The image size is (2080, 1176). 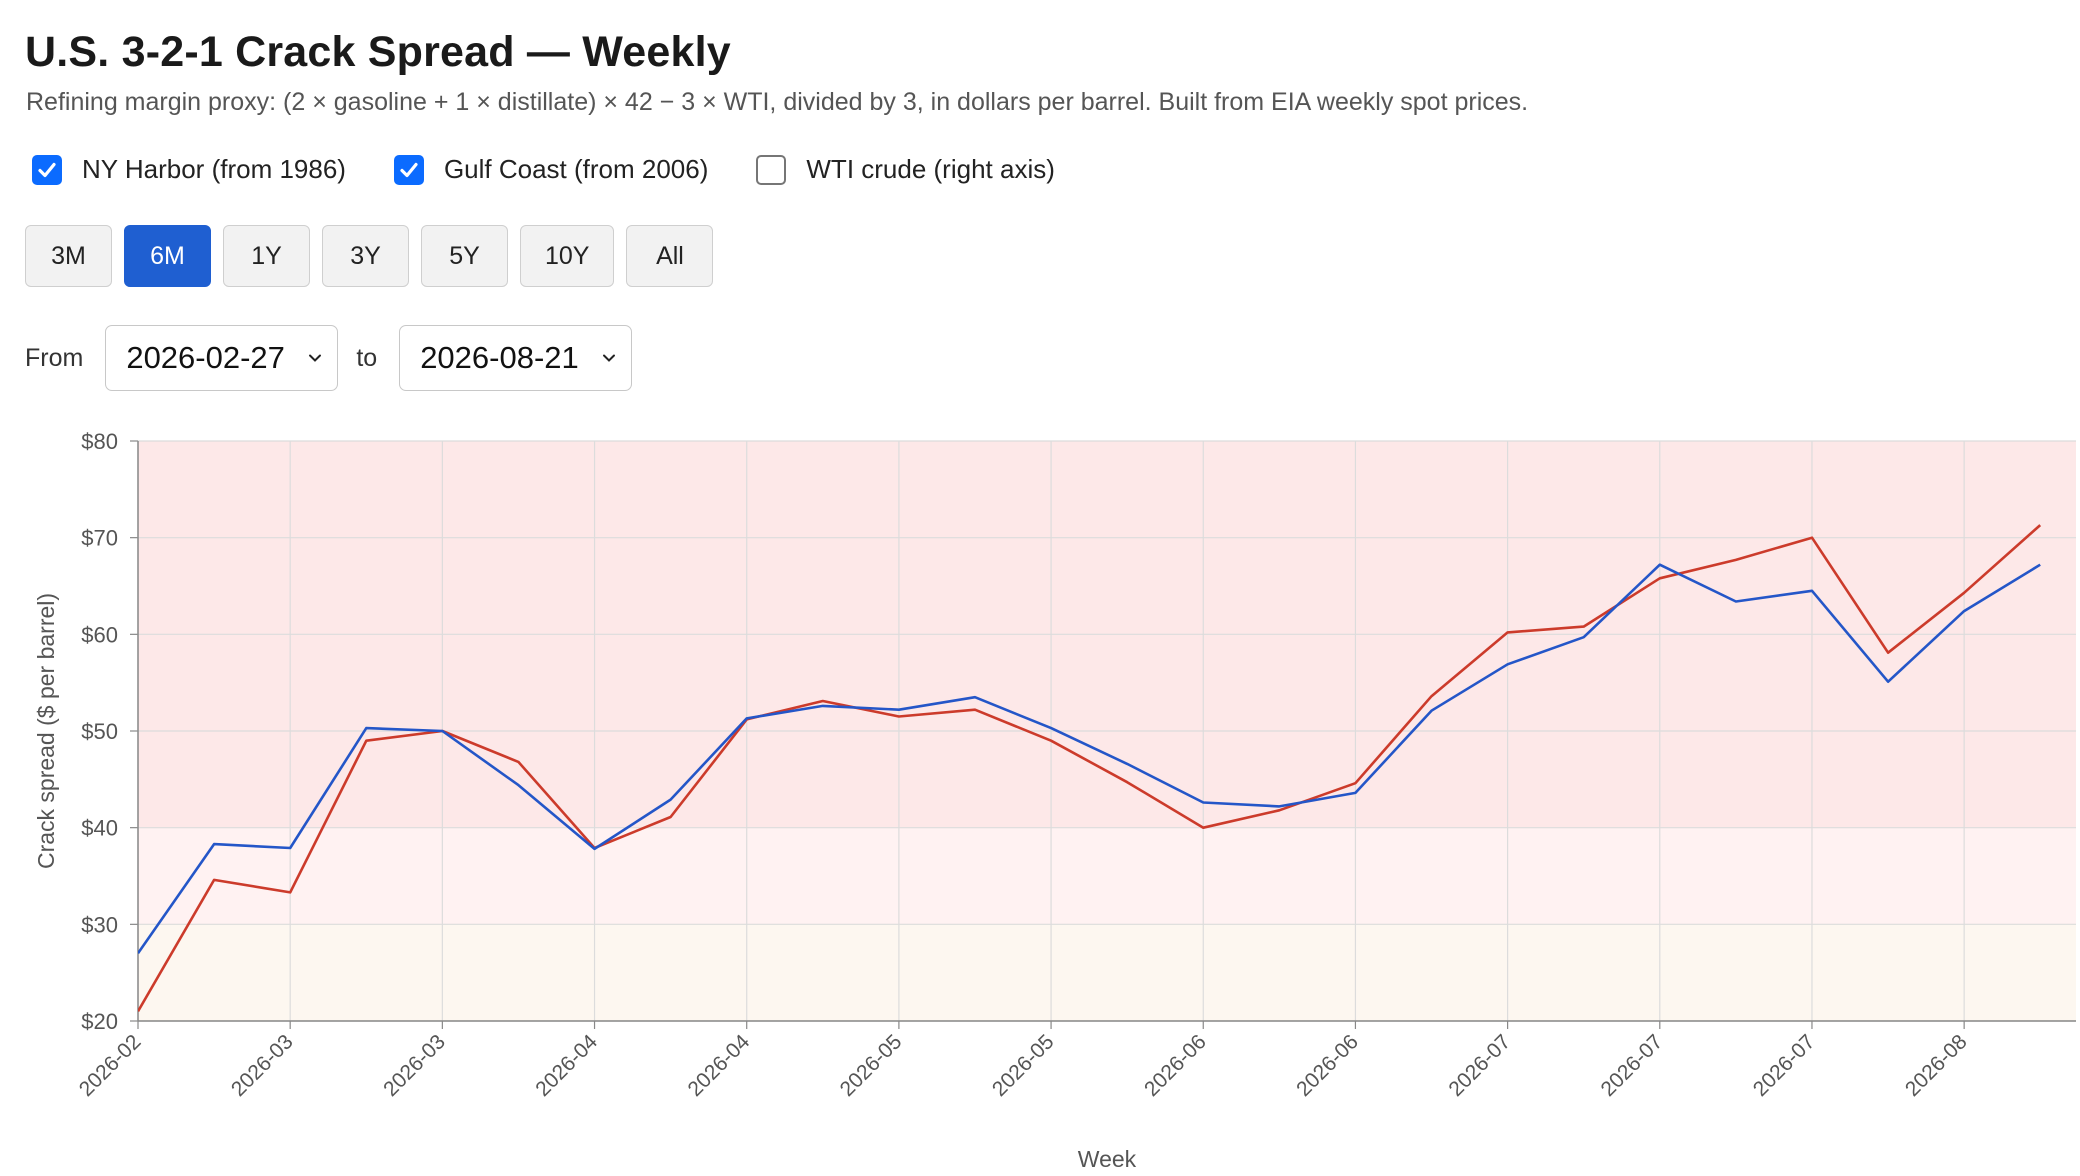 What do you see at coordinates (576, 169) in the screenshot?
I see `gulf-coast-label: Gulf Coast (from 2006)` at bounding box center [576, 169].